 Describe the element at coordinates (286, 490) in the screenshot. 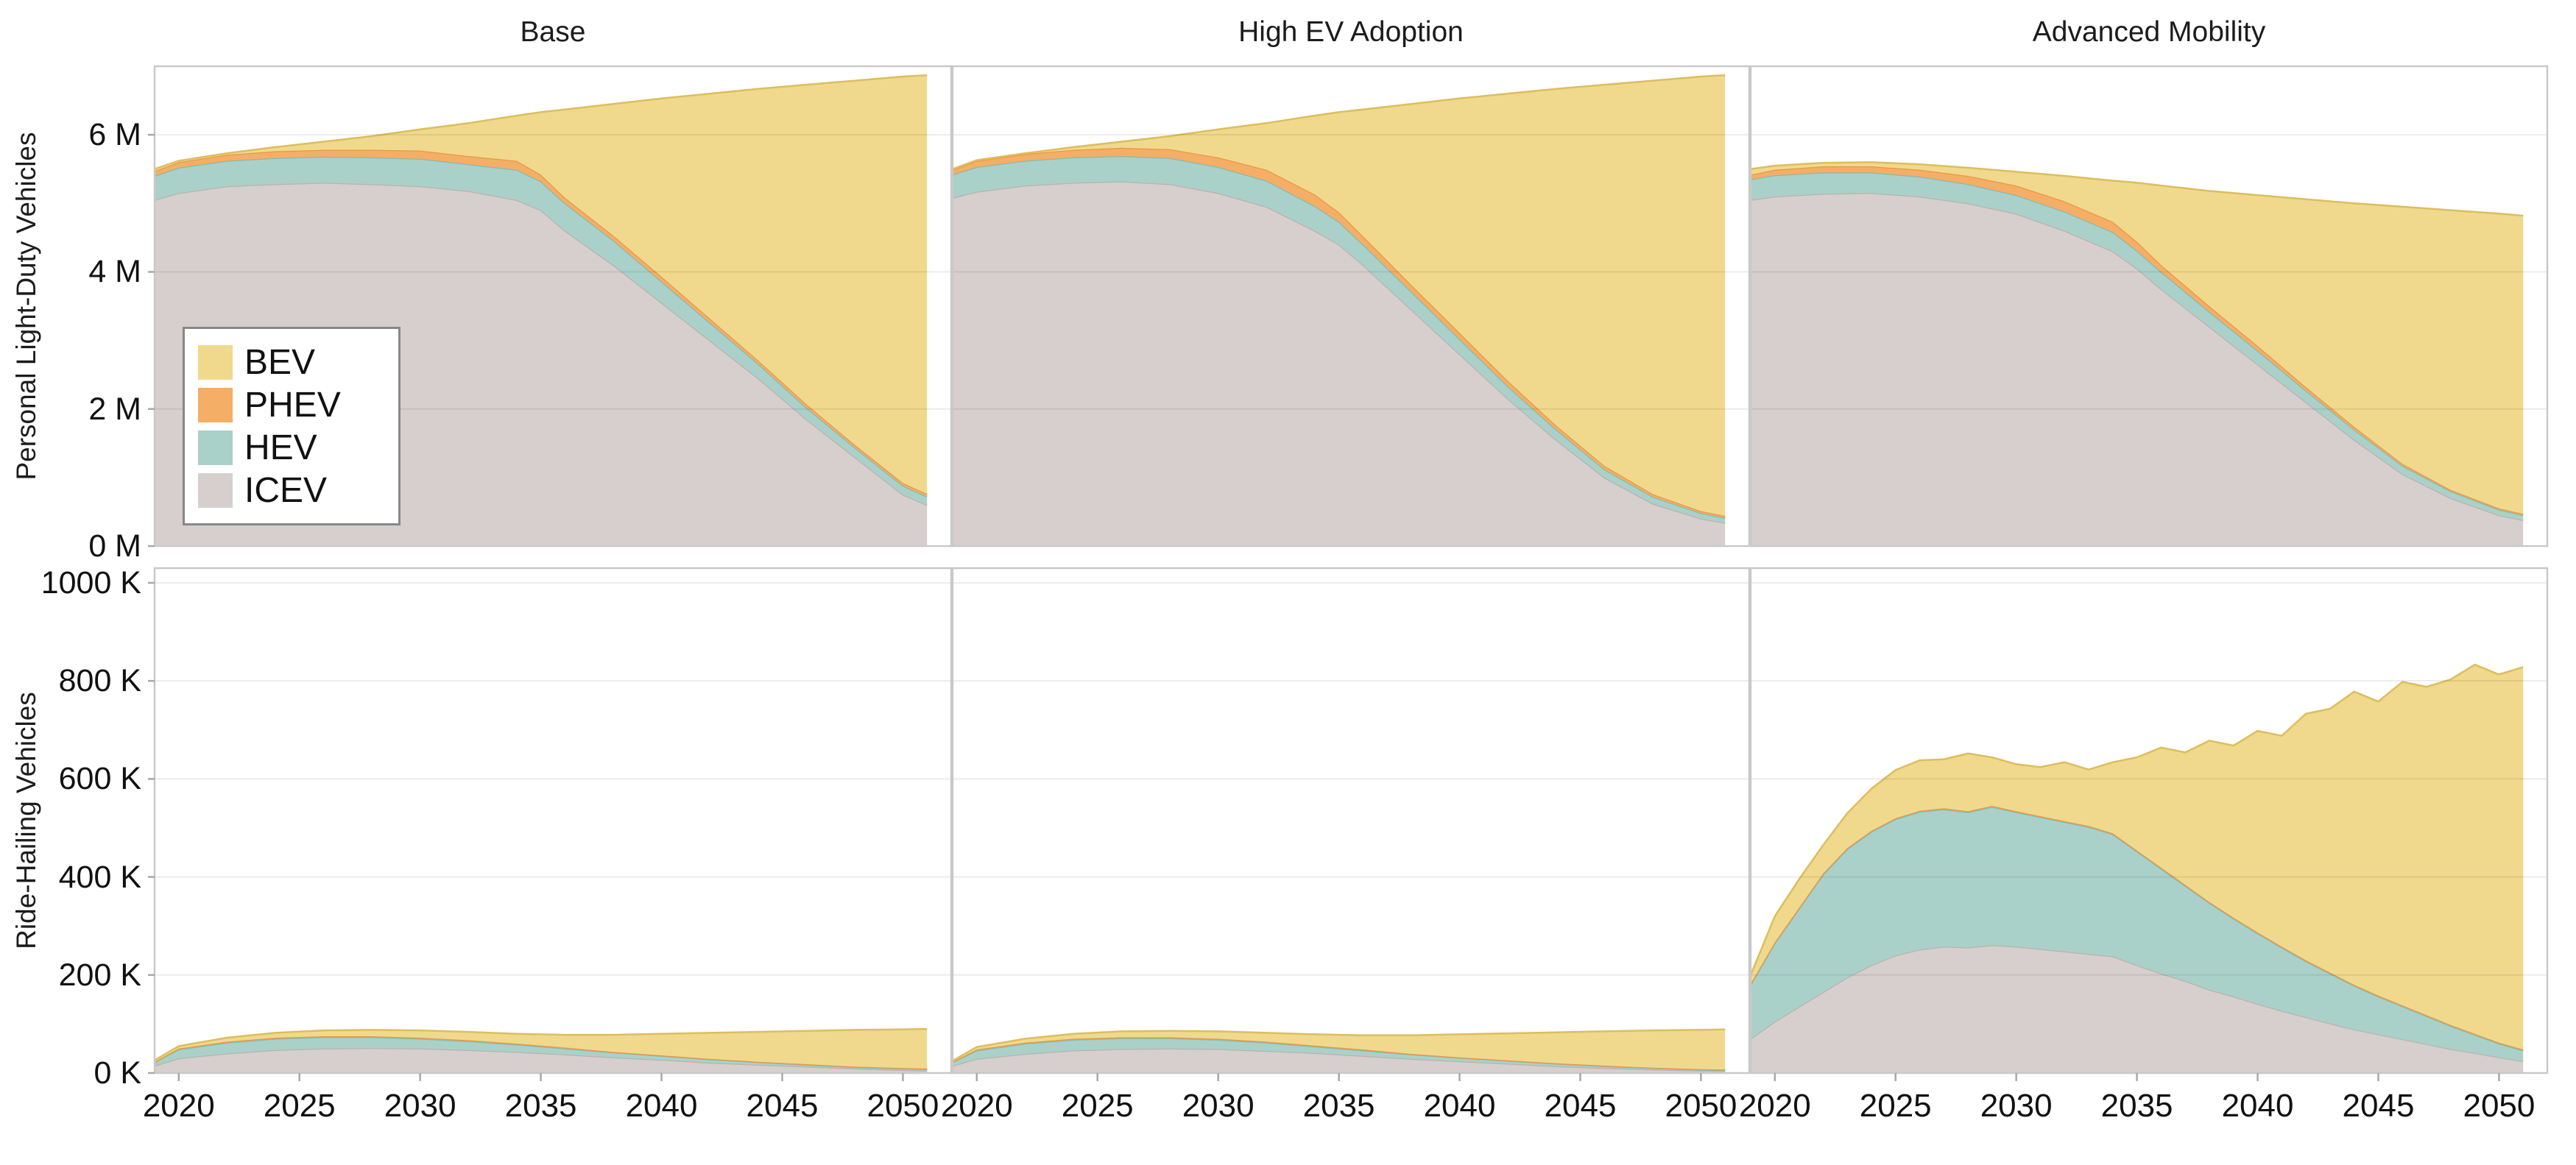

I see `legend-label-icev: ICEV` at that location.